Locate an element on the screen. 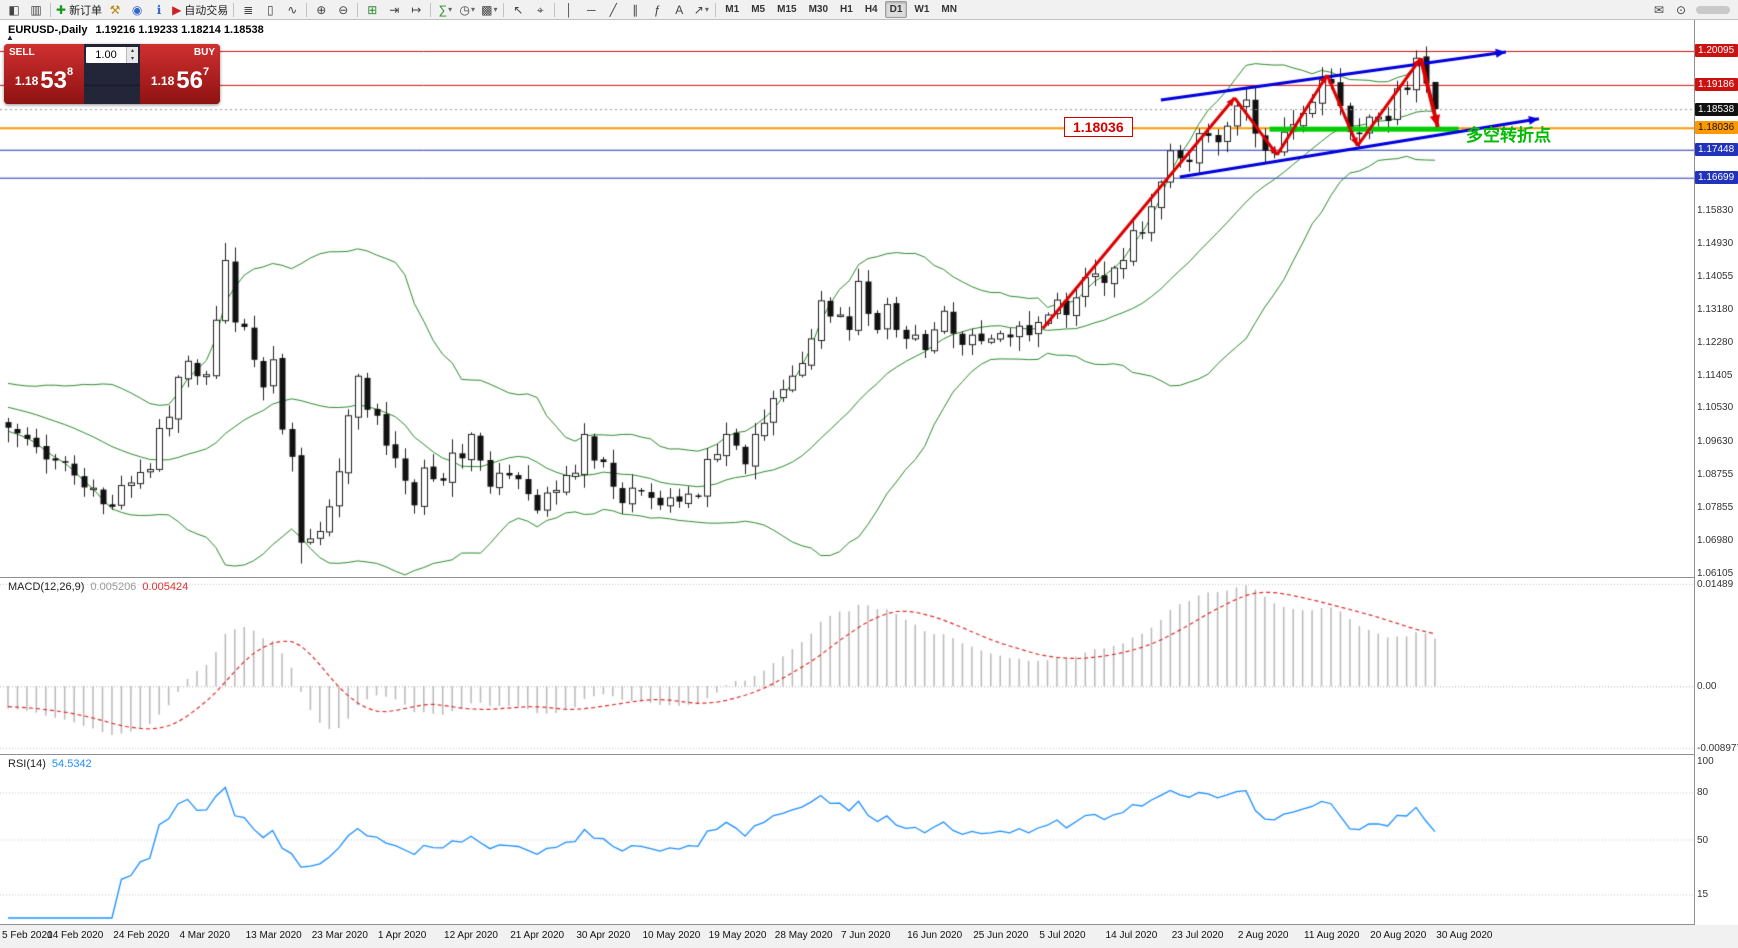  timeframe-m5: M5 is located at coordinates (758, 9).